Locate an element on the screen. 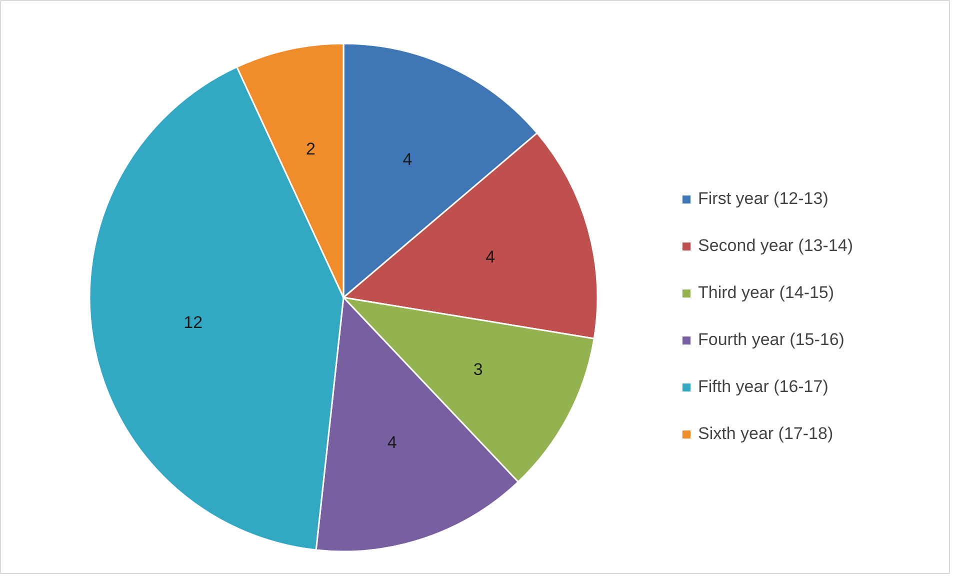 Image resolution: width=957 pixels, height=580 pixels. legend-label: Third year (14-15) is located at coordinates (766, 293).